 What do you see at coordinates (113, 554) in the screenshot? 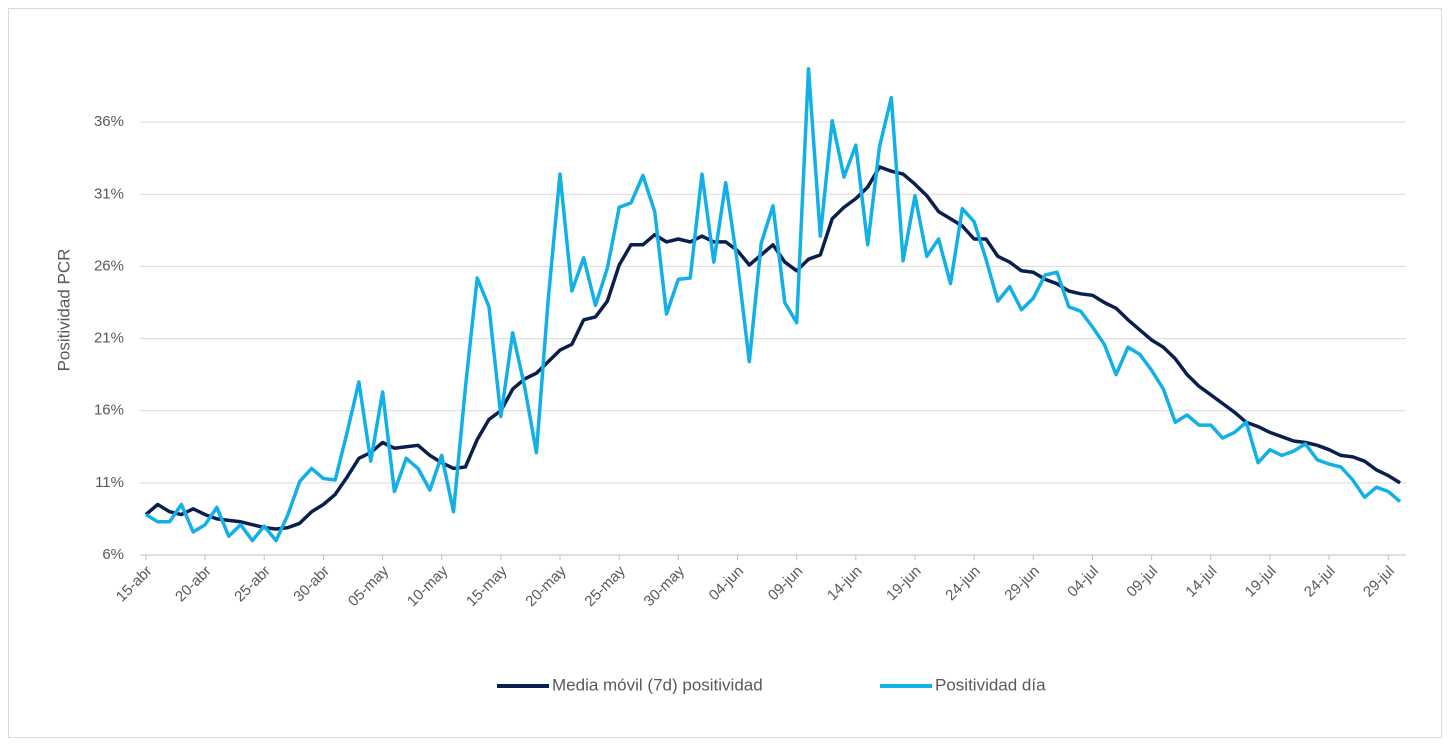
I see `y-tick-label: 6%` at bounding box center [113, 554].